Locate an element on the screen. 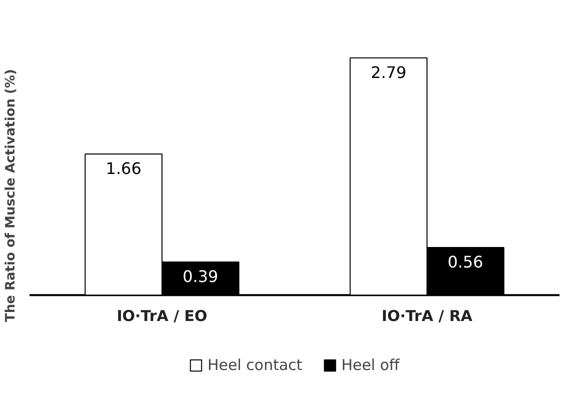  x-tick-label: IO·TrA / RA is located at coordinates (427, 316).